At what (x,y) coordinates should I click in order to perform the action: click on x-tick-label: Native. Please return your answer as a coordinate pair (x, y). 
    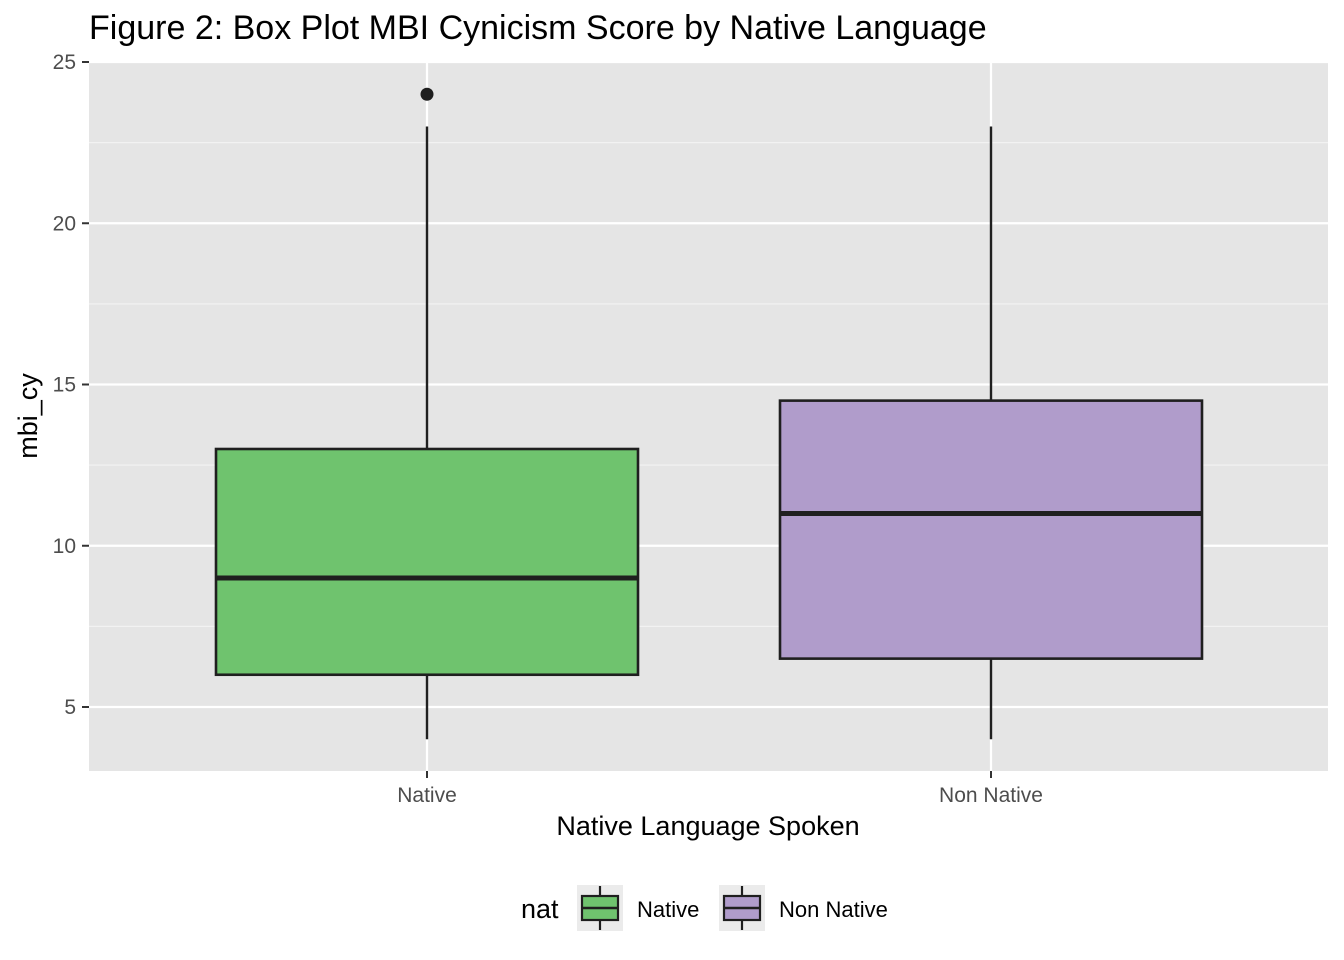
    Looking at the image, I should click on (427, 795).